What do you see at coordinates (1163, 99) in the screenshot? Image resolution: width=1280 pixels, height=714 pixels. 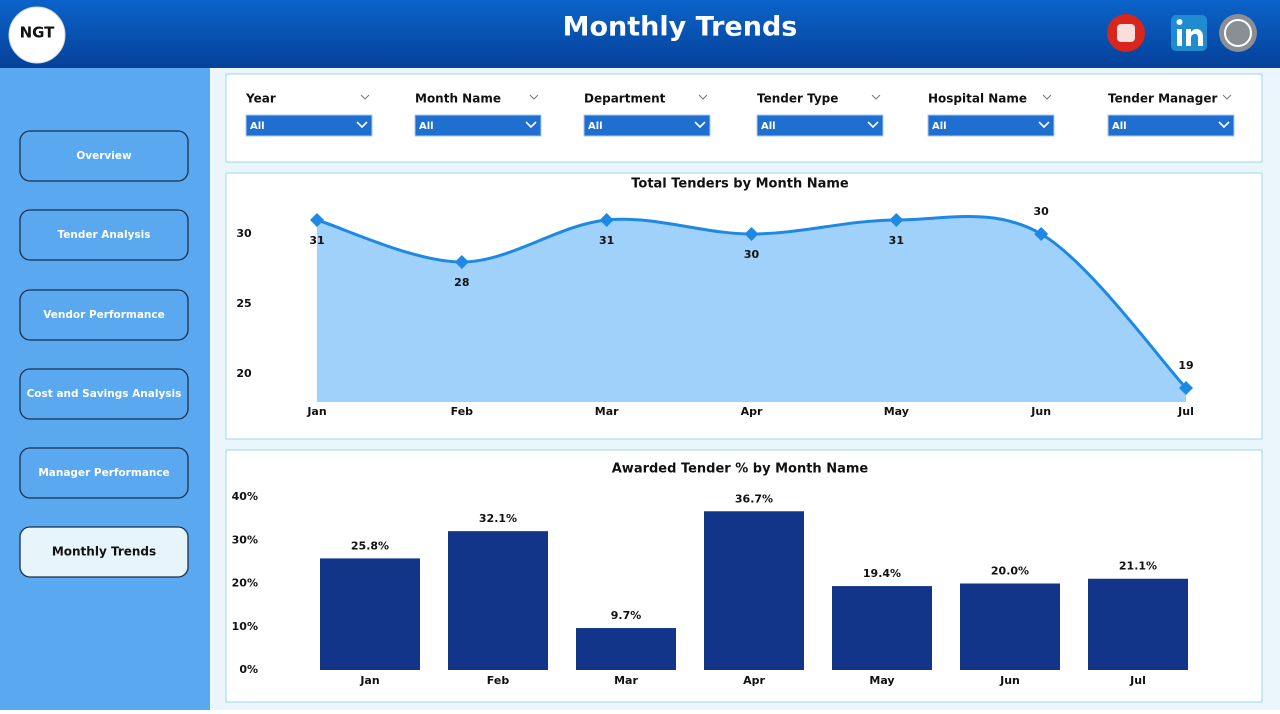 I see `filter-label: Tender Manager` at bounding box center [1163, 99].